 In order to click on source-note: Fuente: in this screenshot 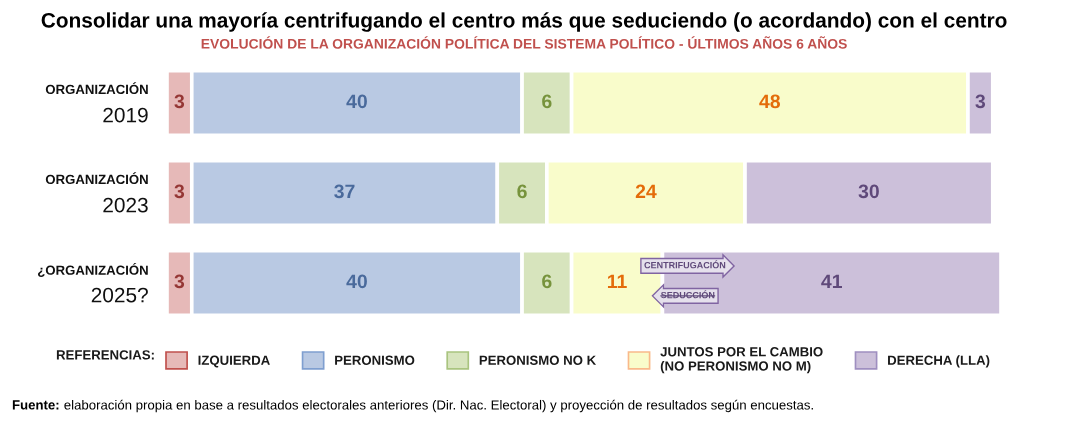, I will do `click(35, 405)`.